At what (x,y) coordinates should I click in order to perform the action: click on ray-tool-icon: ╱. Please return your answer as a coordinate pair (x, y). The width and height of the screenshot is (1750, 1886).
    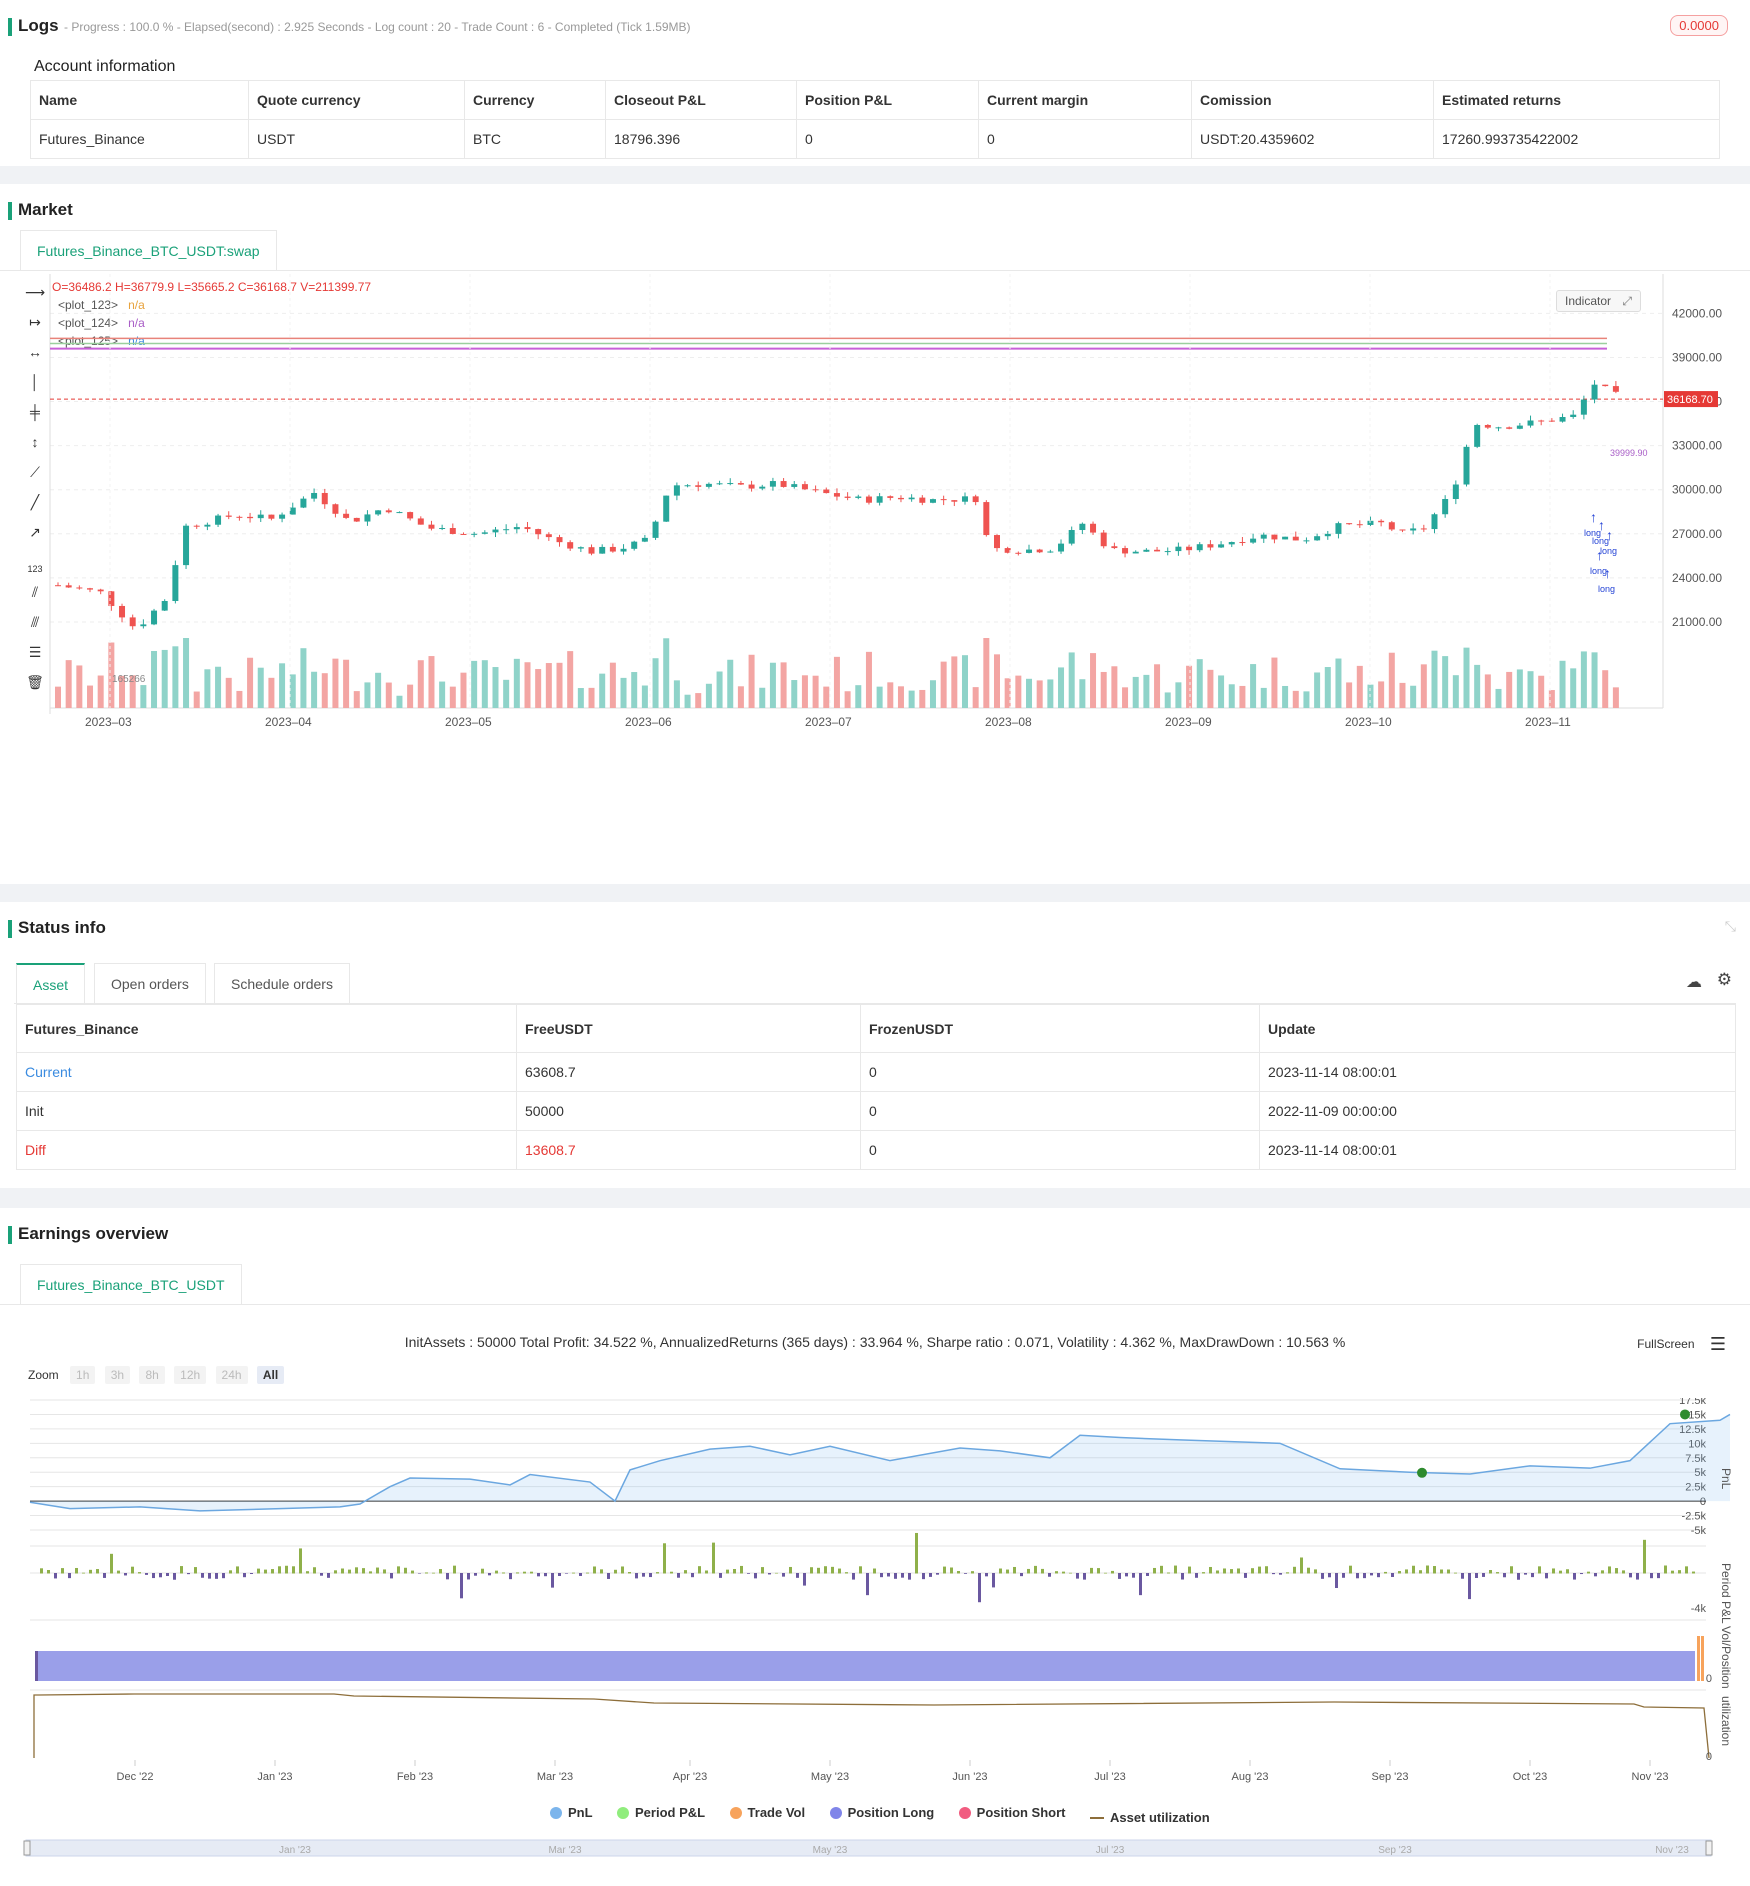
    Looking at the image, I should click on (35, 502).